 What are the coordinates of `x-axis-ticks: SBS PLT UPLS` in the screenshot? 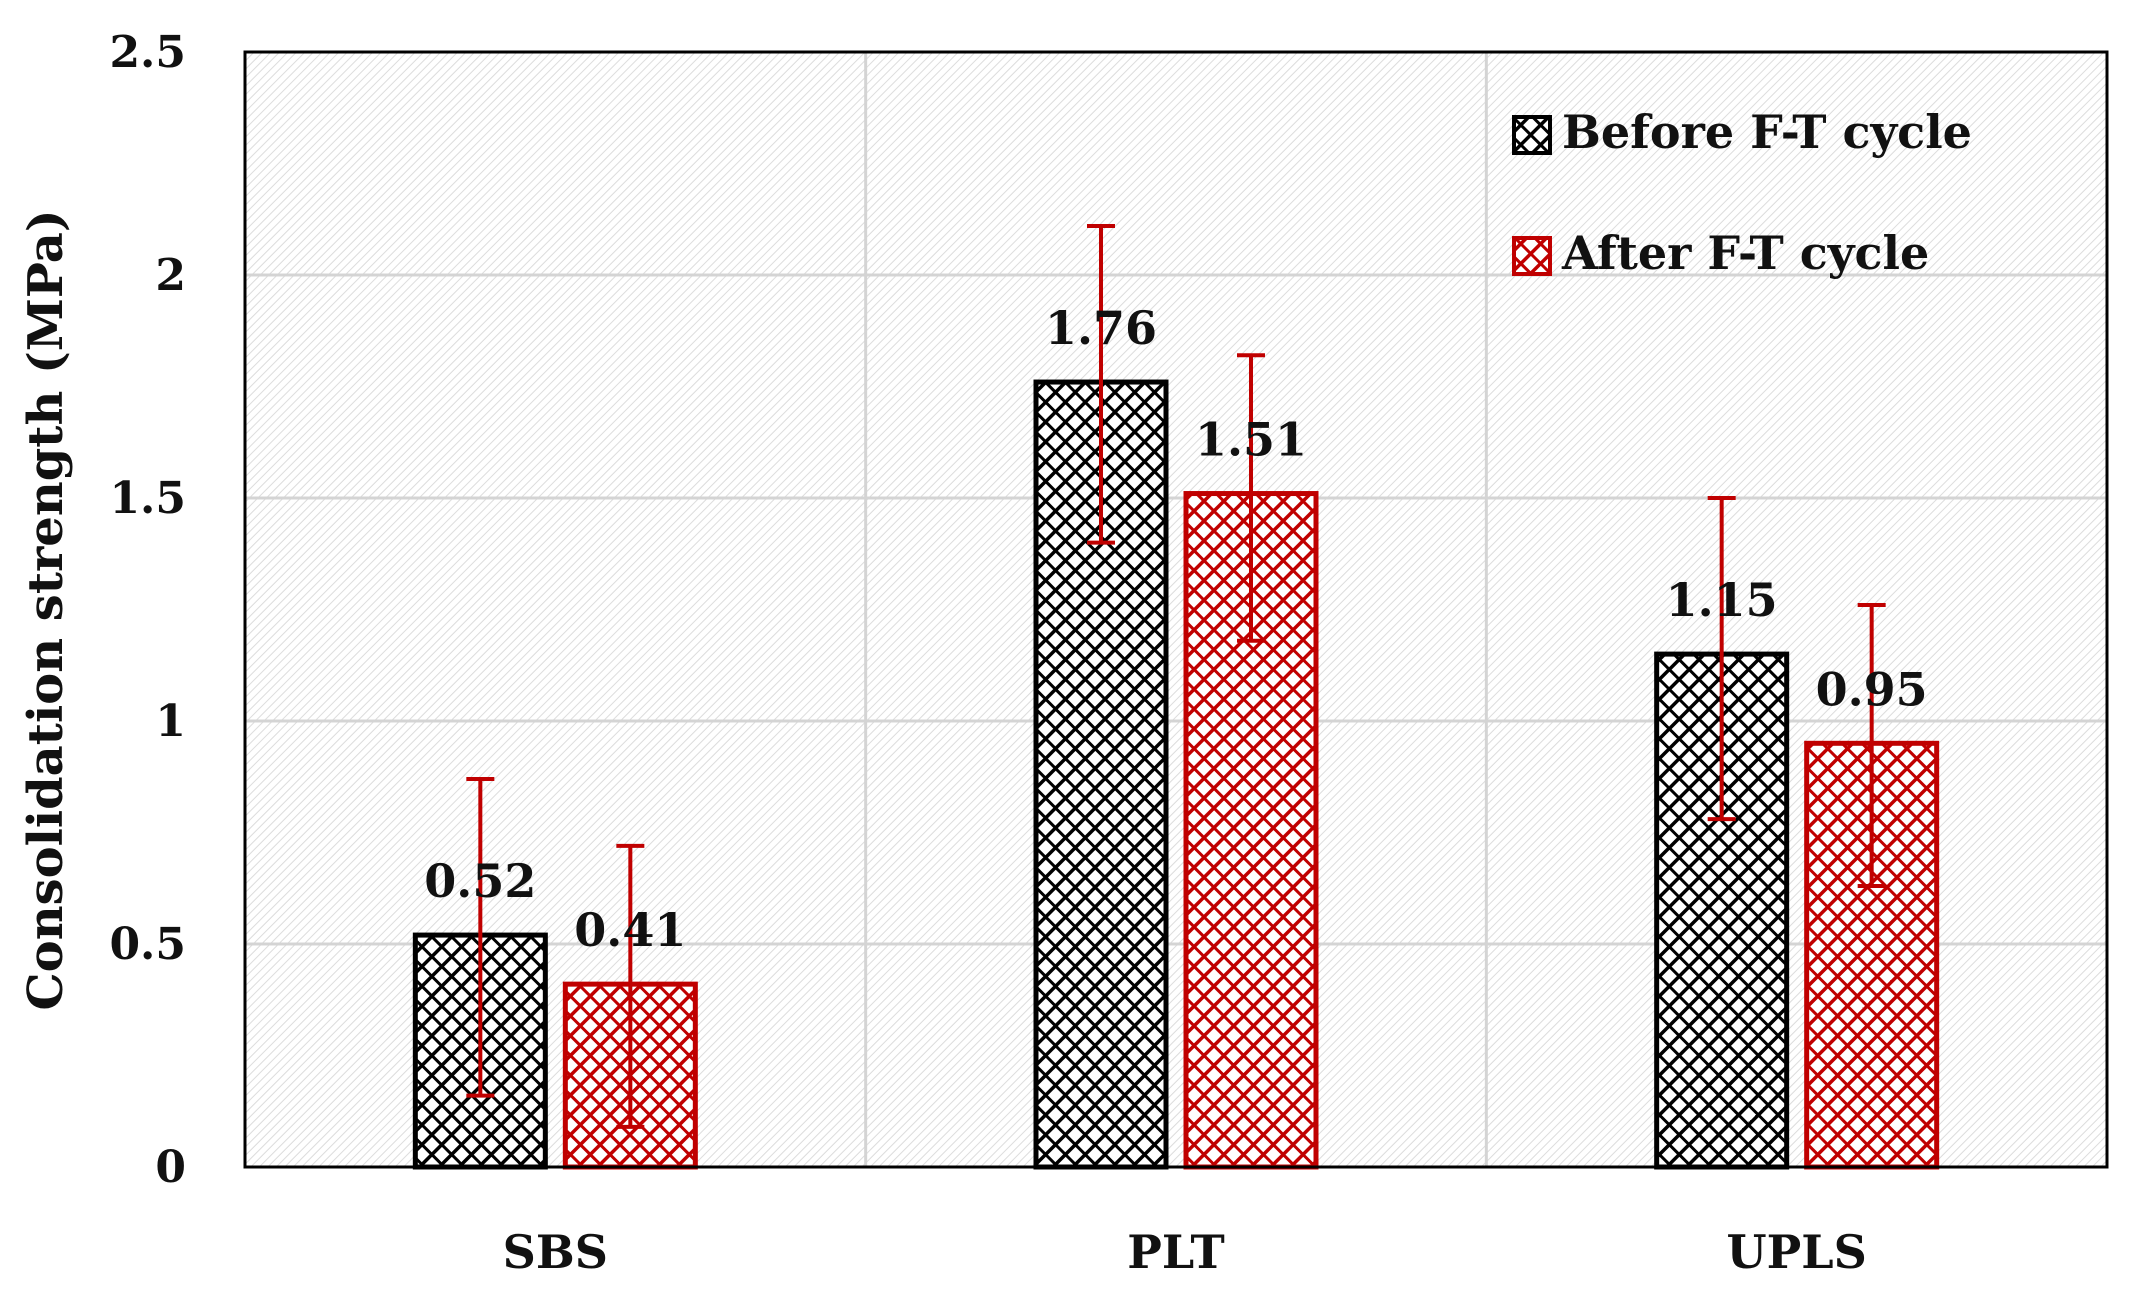 It's located at (1185, 1252).